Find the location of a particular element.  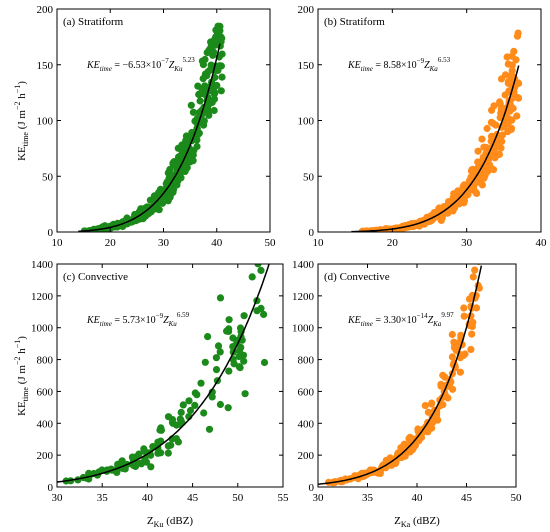

x-tick-label: 55 is located at coordinates (284, 498).